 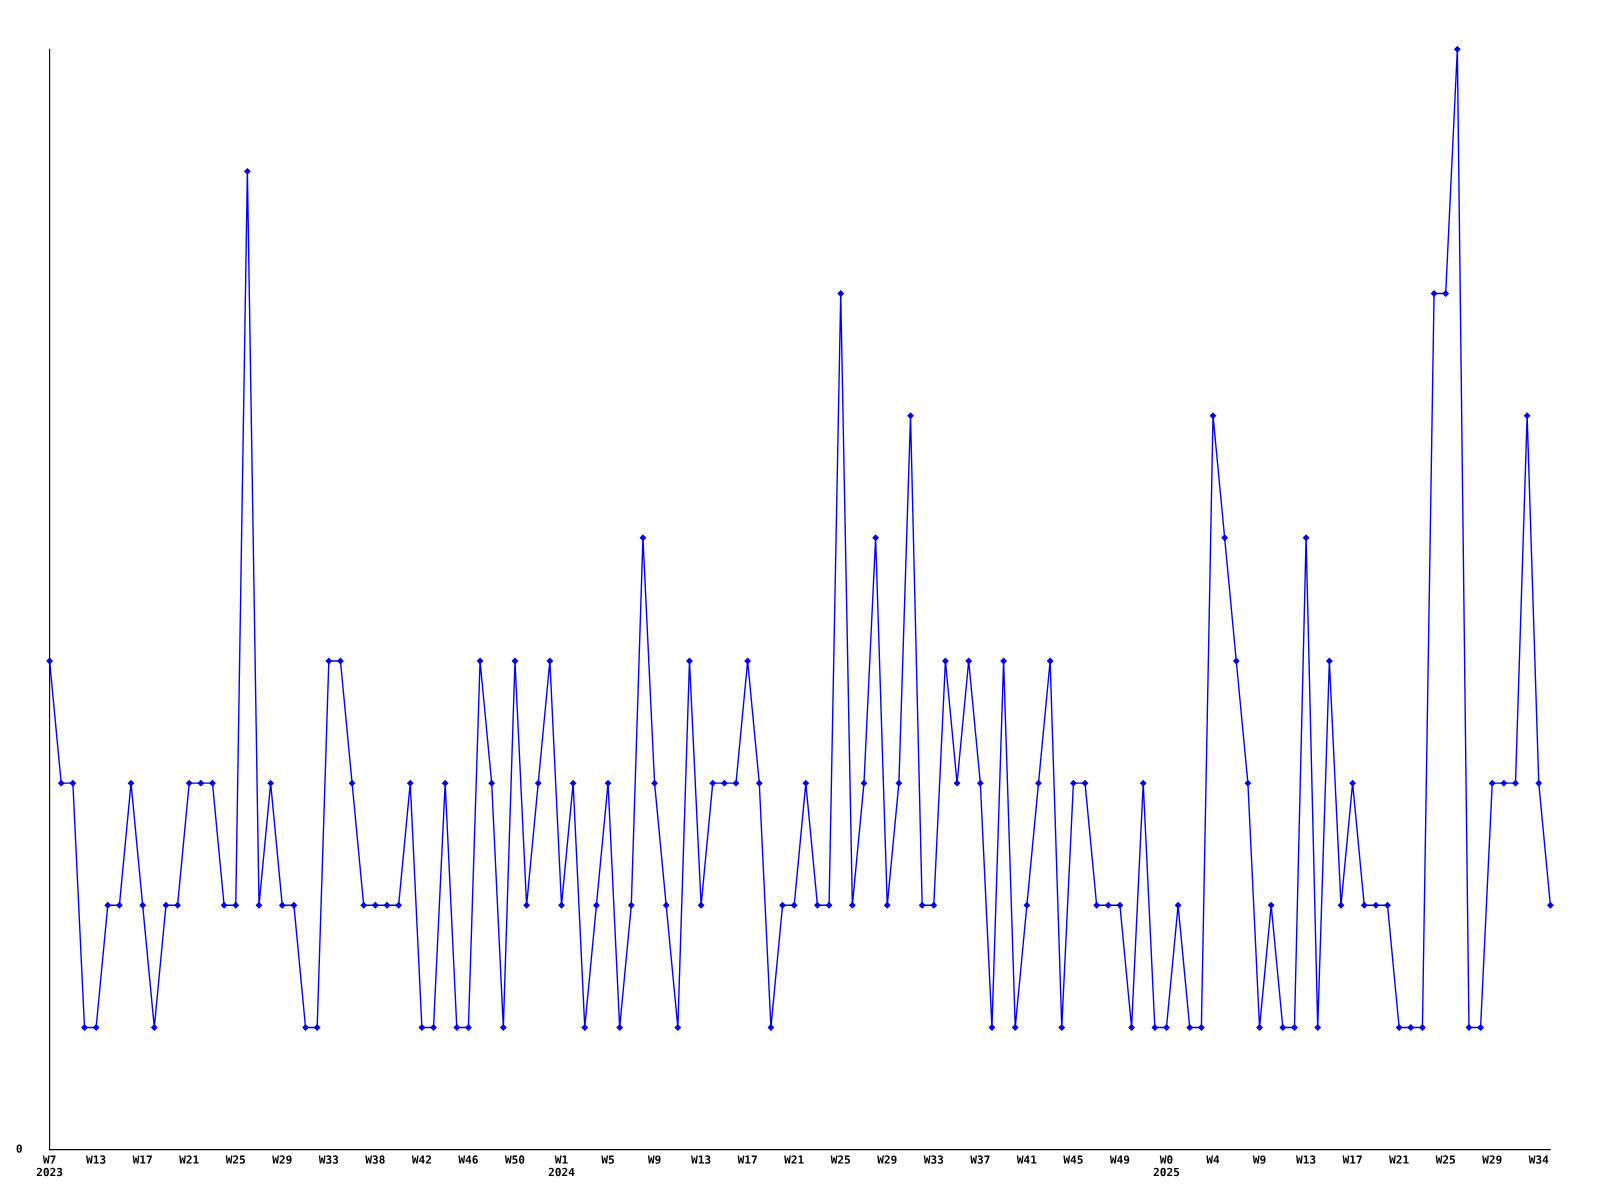 I want to click on x-tick-label: W41, so click(x=1026, y=1159).